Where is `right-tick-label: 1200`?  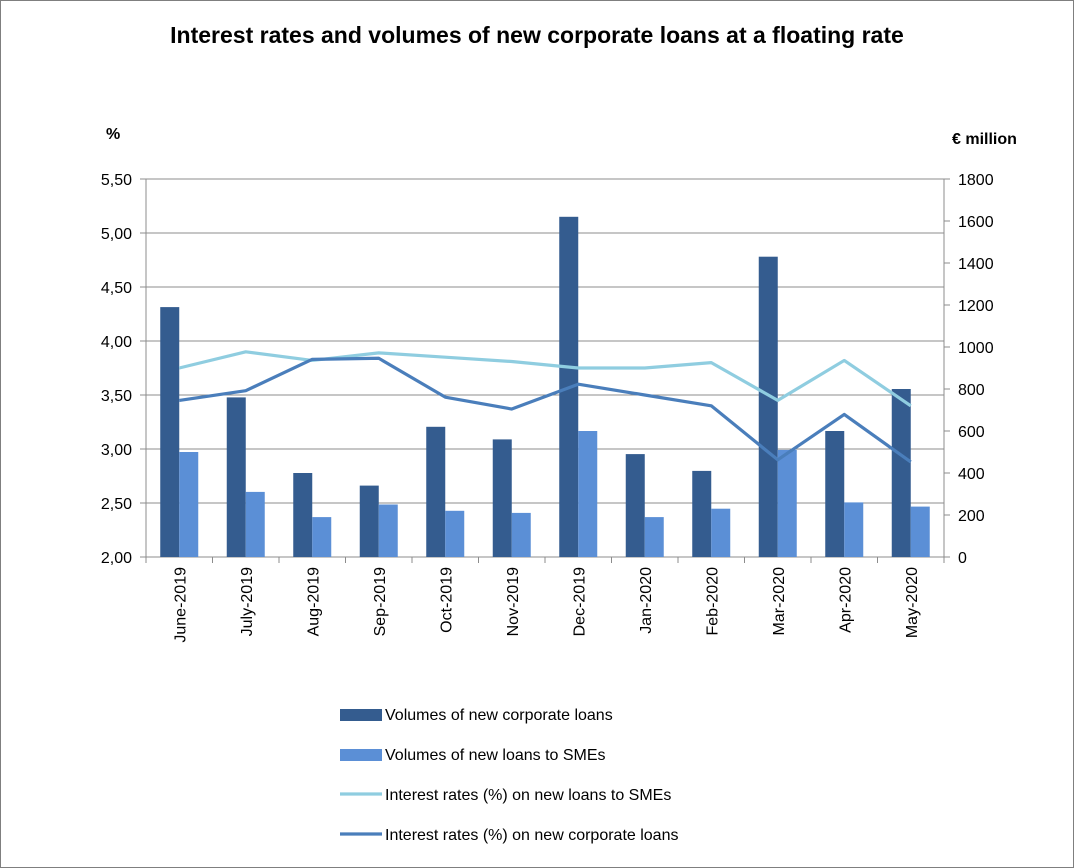
right-tick-label: 1200 is located at coordinates (976, 306).